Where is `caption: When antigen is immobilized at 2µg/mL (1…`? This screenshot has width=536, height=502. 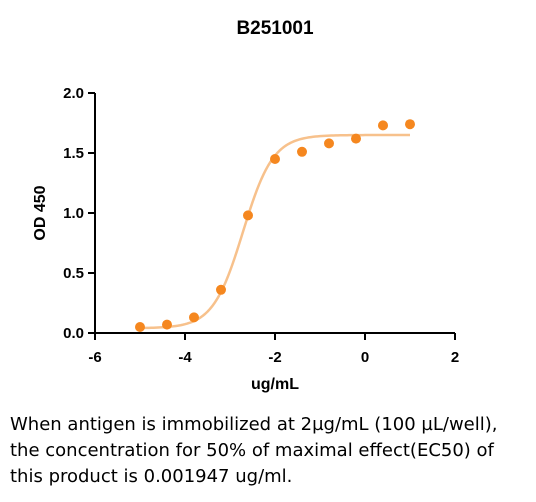
caption: When antigen is immobilized at 2µg/mL (1… is located at coordinates (254, 450).